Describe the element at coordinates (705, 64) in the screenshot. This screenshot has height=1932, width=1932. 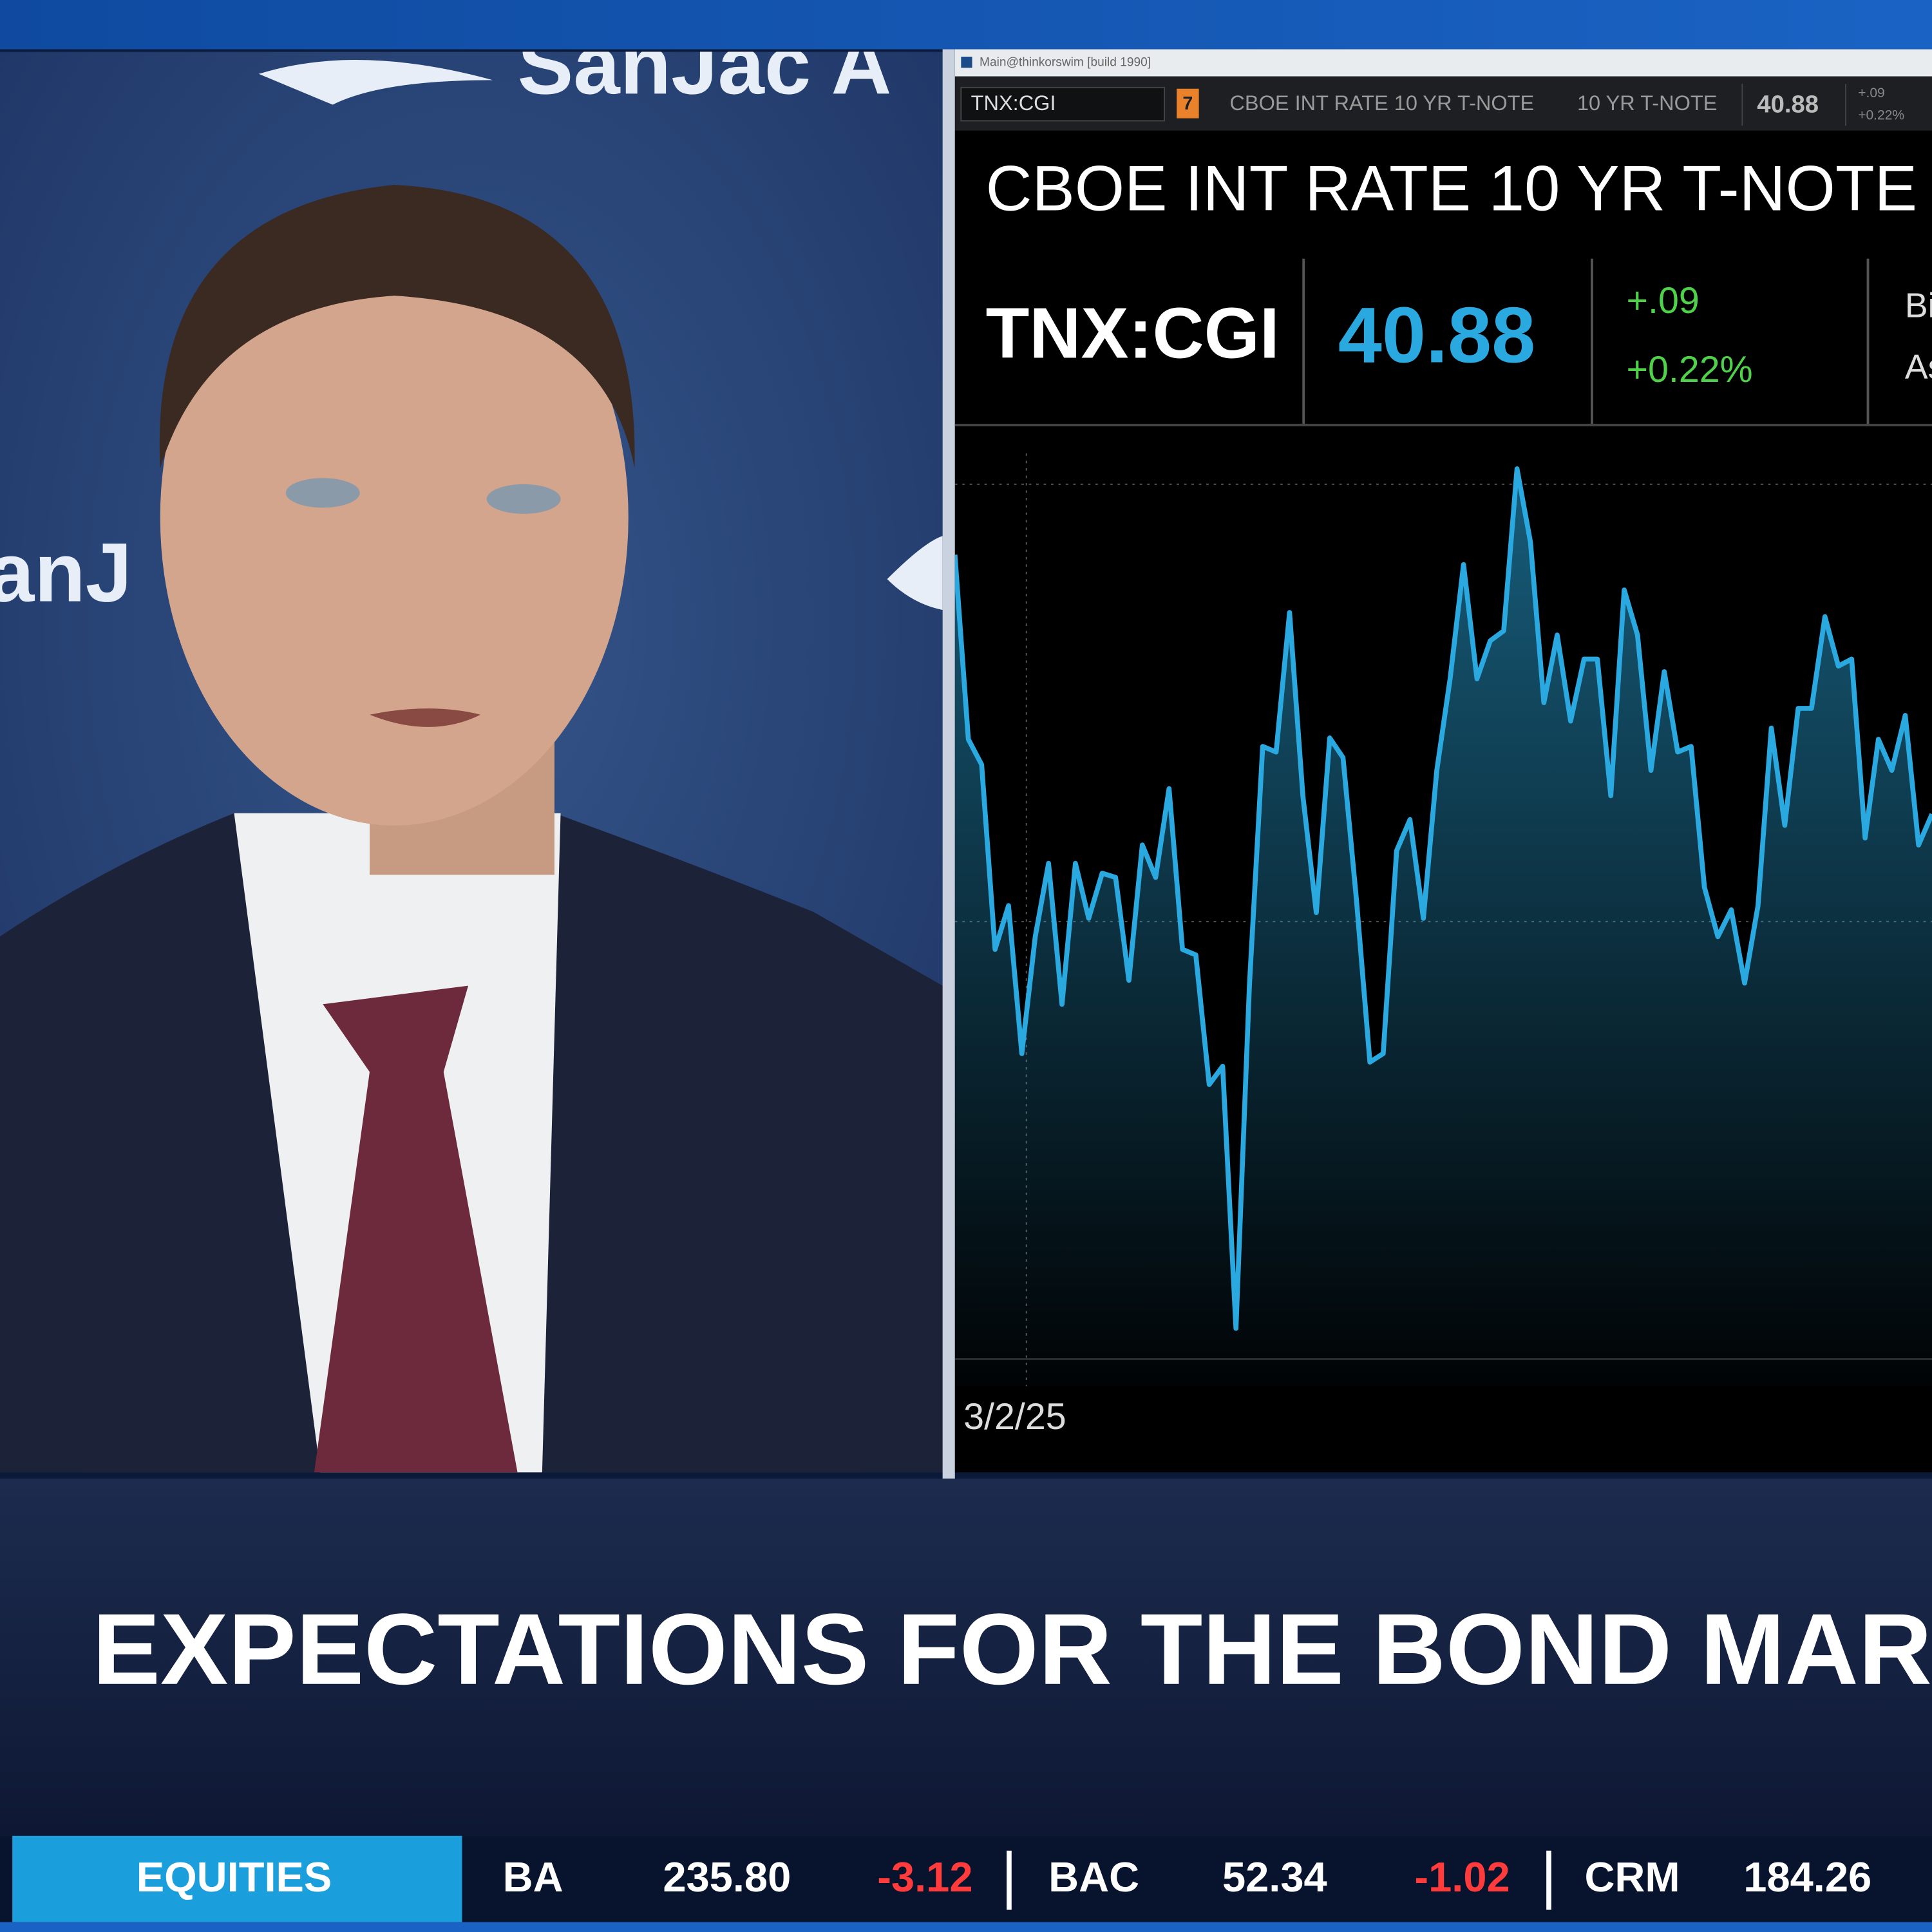
I see `logo-text: SanJac A` at that location.